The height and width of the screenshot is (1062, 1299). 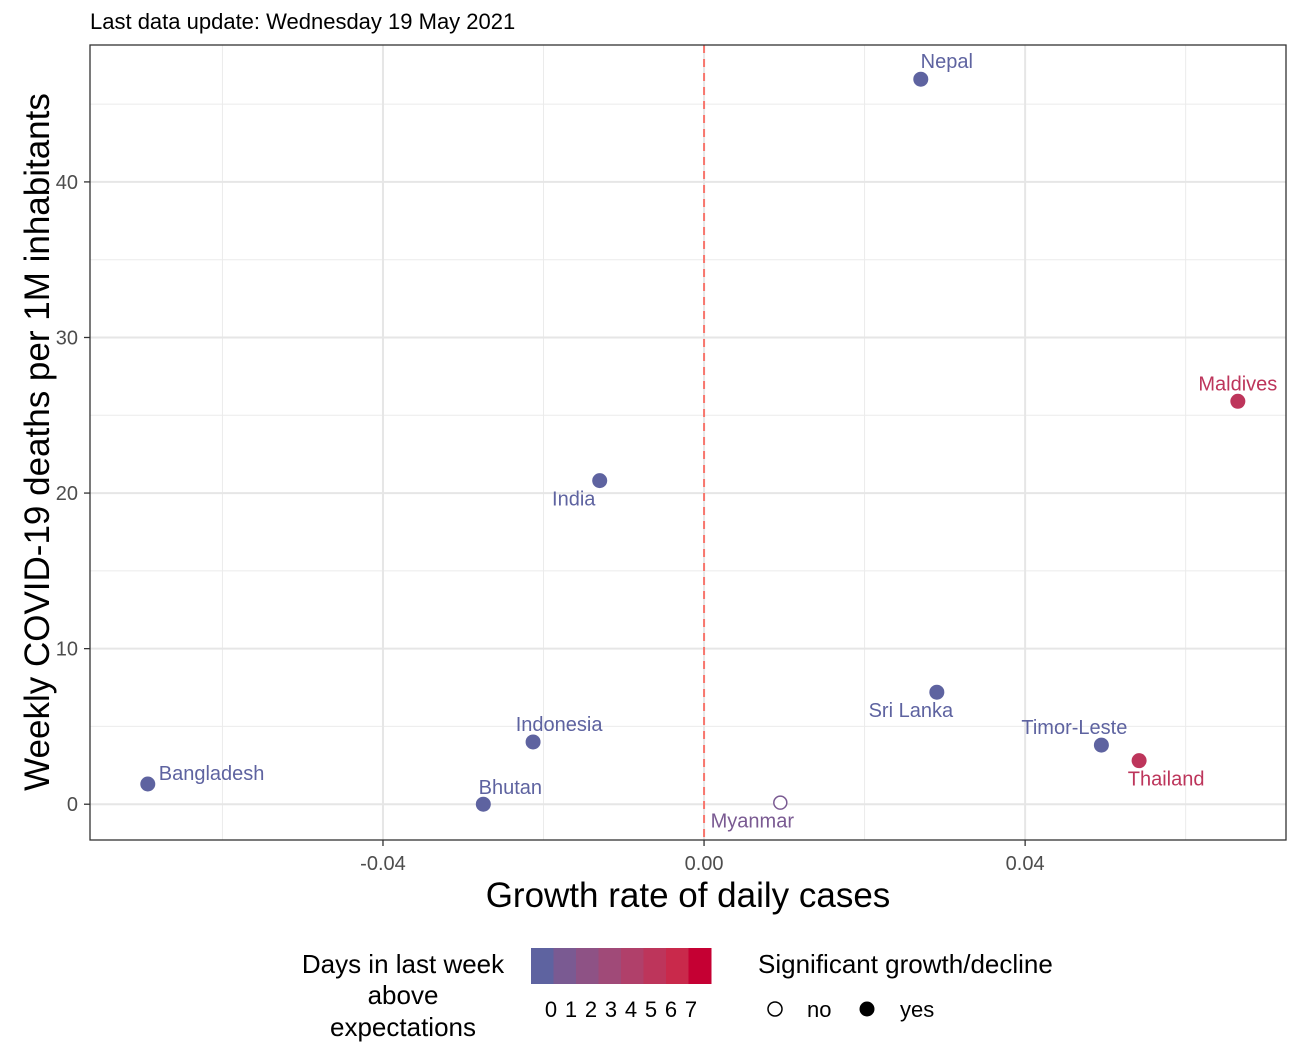 I want to click on shape-legend-title: Significant growth/decline, so click(x=905, y=964).